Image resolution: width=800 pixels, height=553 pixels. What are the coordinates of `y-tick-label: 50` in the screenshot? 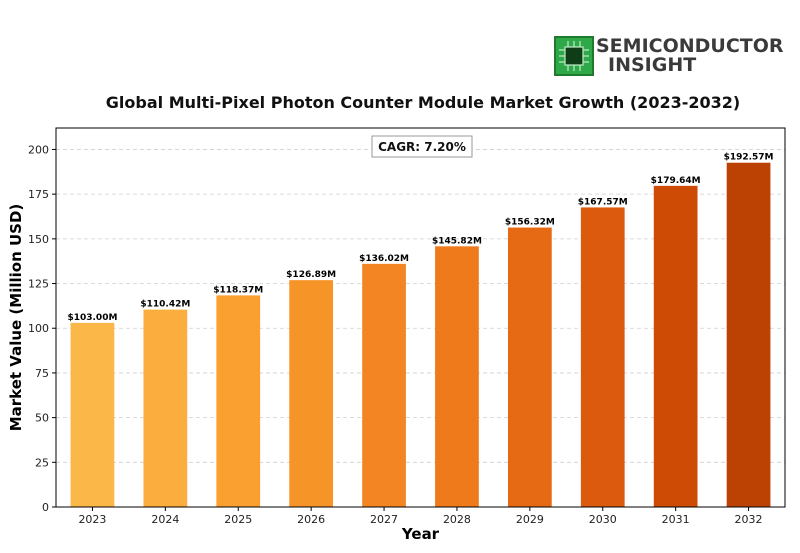 It's located at (42, 418).